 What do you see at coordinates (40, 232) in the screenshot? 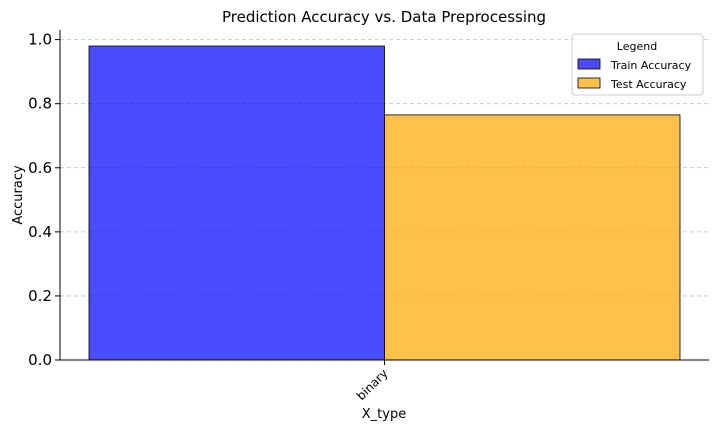
I see `y-tick-label: 0.4` at bounding box center [40, 232].